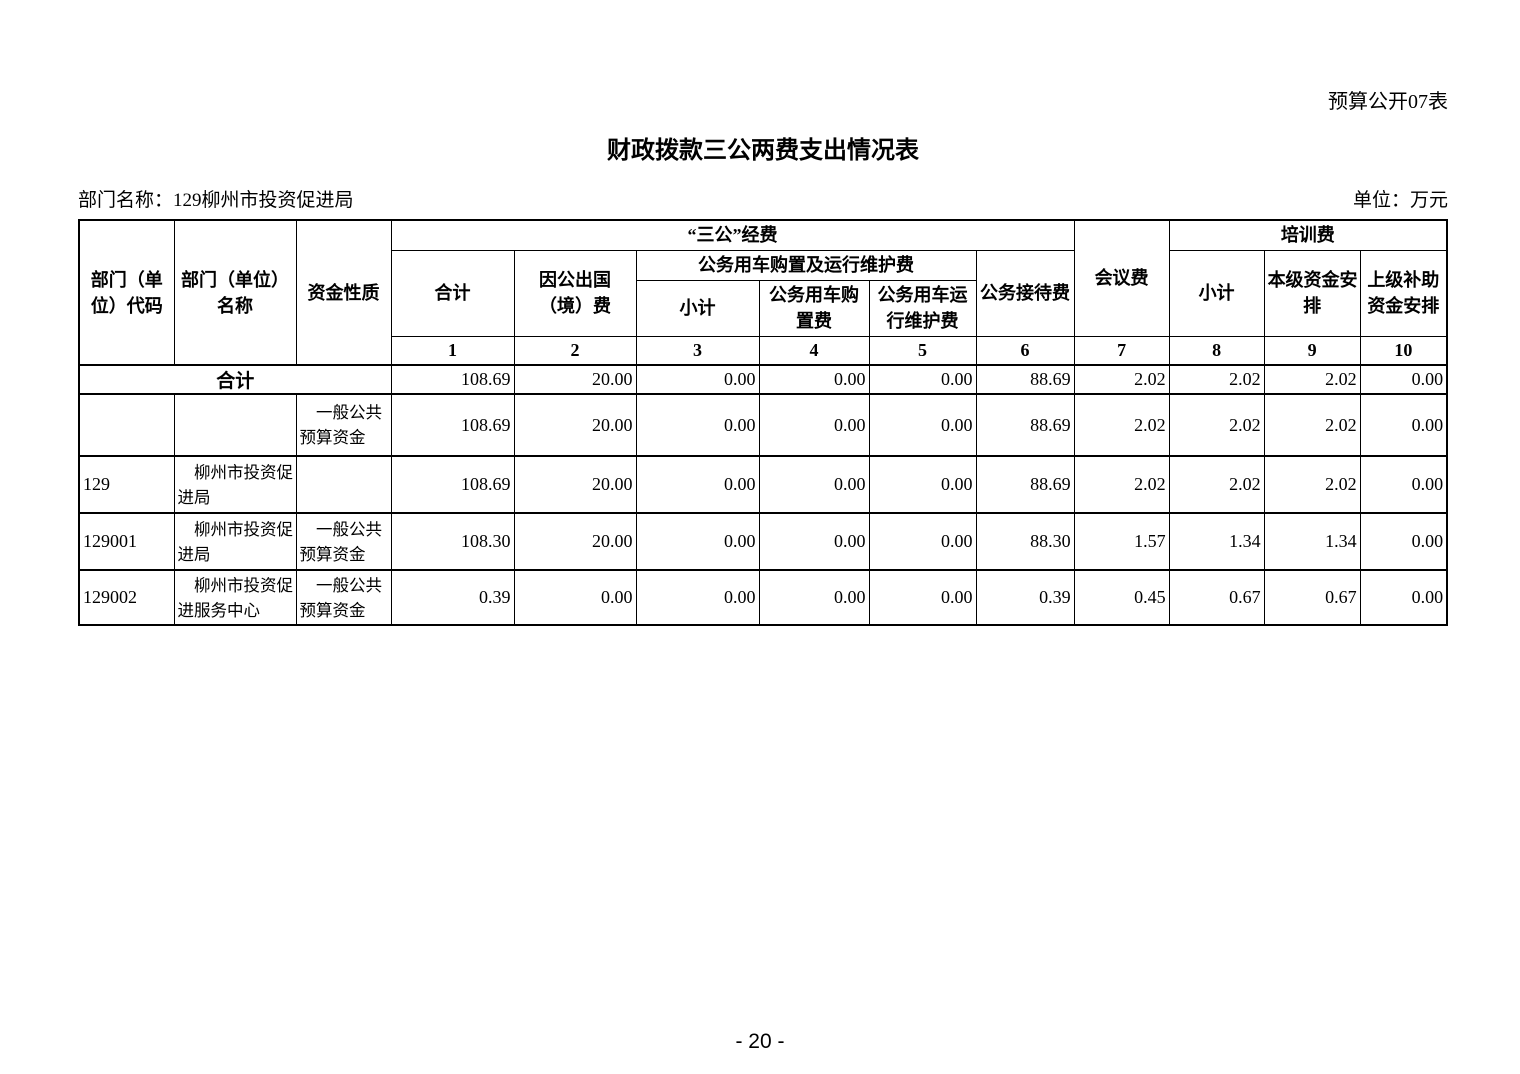  What do you see at coordinates (697, 350) in the screenshot?
I see `column-number: 3` at bounding box center [697, 350].